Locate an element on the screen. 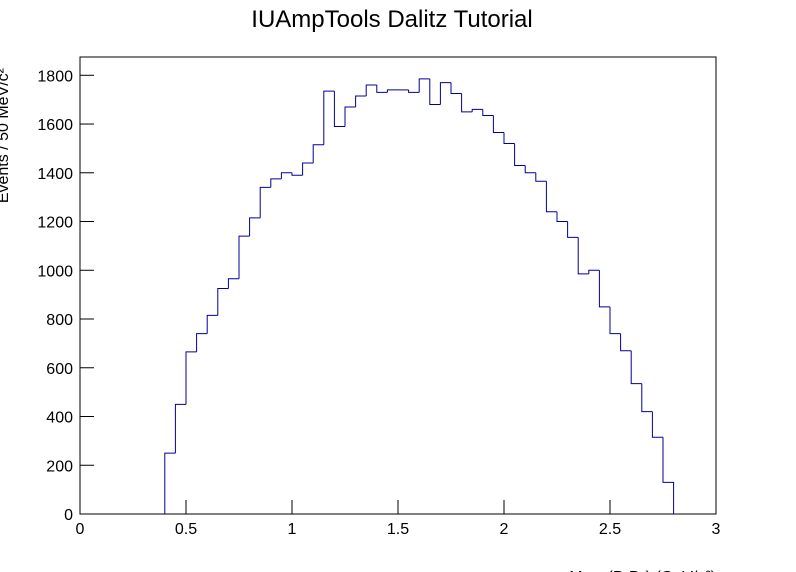 The image size is (796, 572). chart-title: IUAmpTools Dalitz Tutorial is located at coordinates (391, 19).